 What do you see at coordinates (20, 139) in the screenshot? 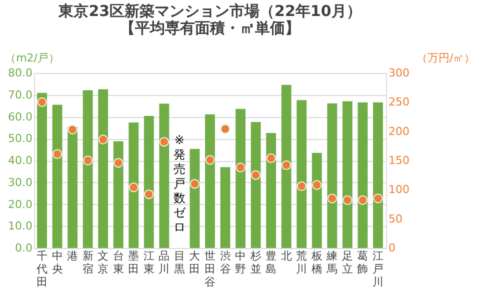
I see `y-tick-label: 50.0` at bounding box center [20, 139].